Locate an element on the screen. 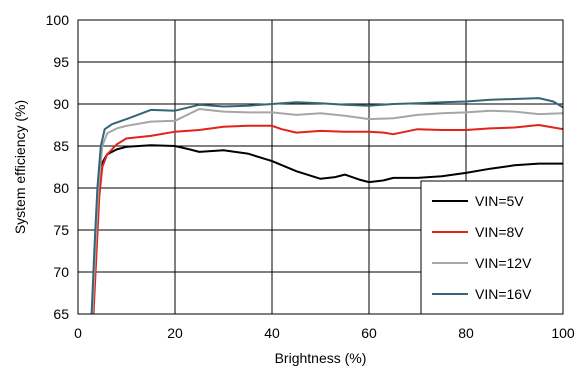  x-tick-label: 60 is located at coordinates (369, 333).